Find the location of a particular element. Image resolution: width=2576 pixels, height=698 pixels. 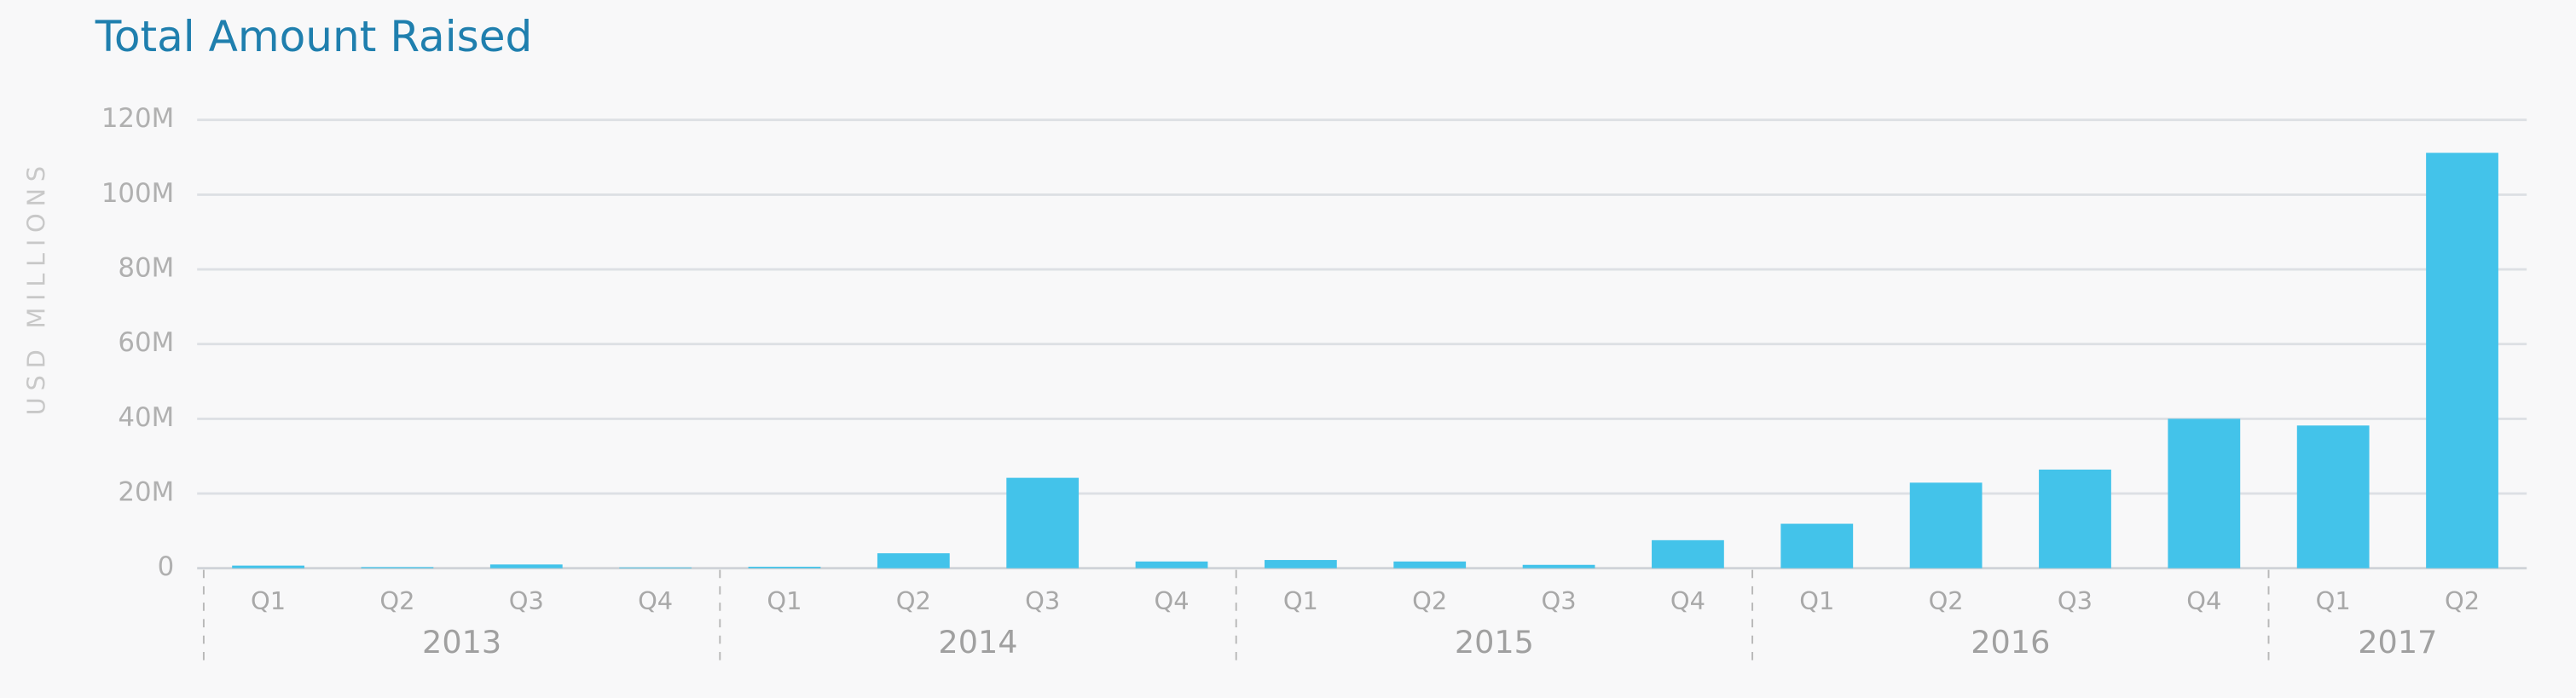

year-label: 2013 is located at coordinates (462, 642).